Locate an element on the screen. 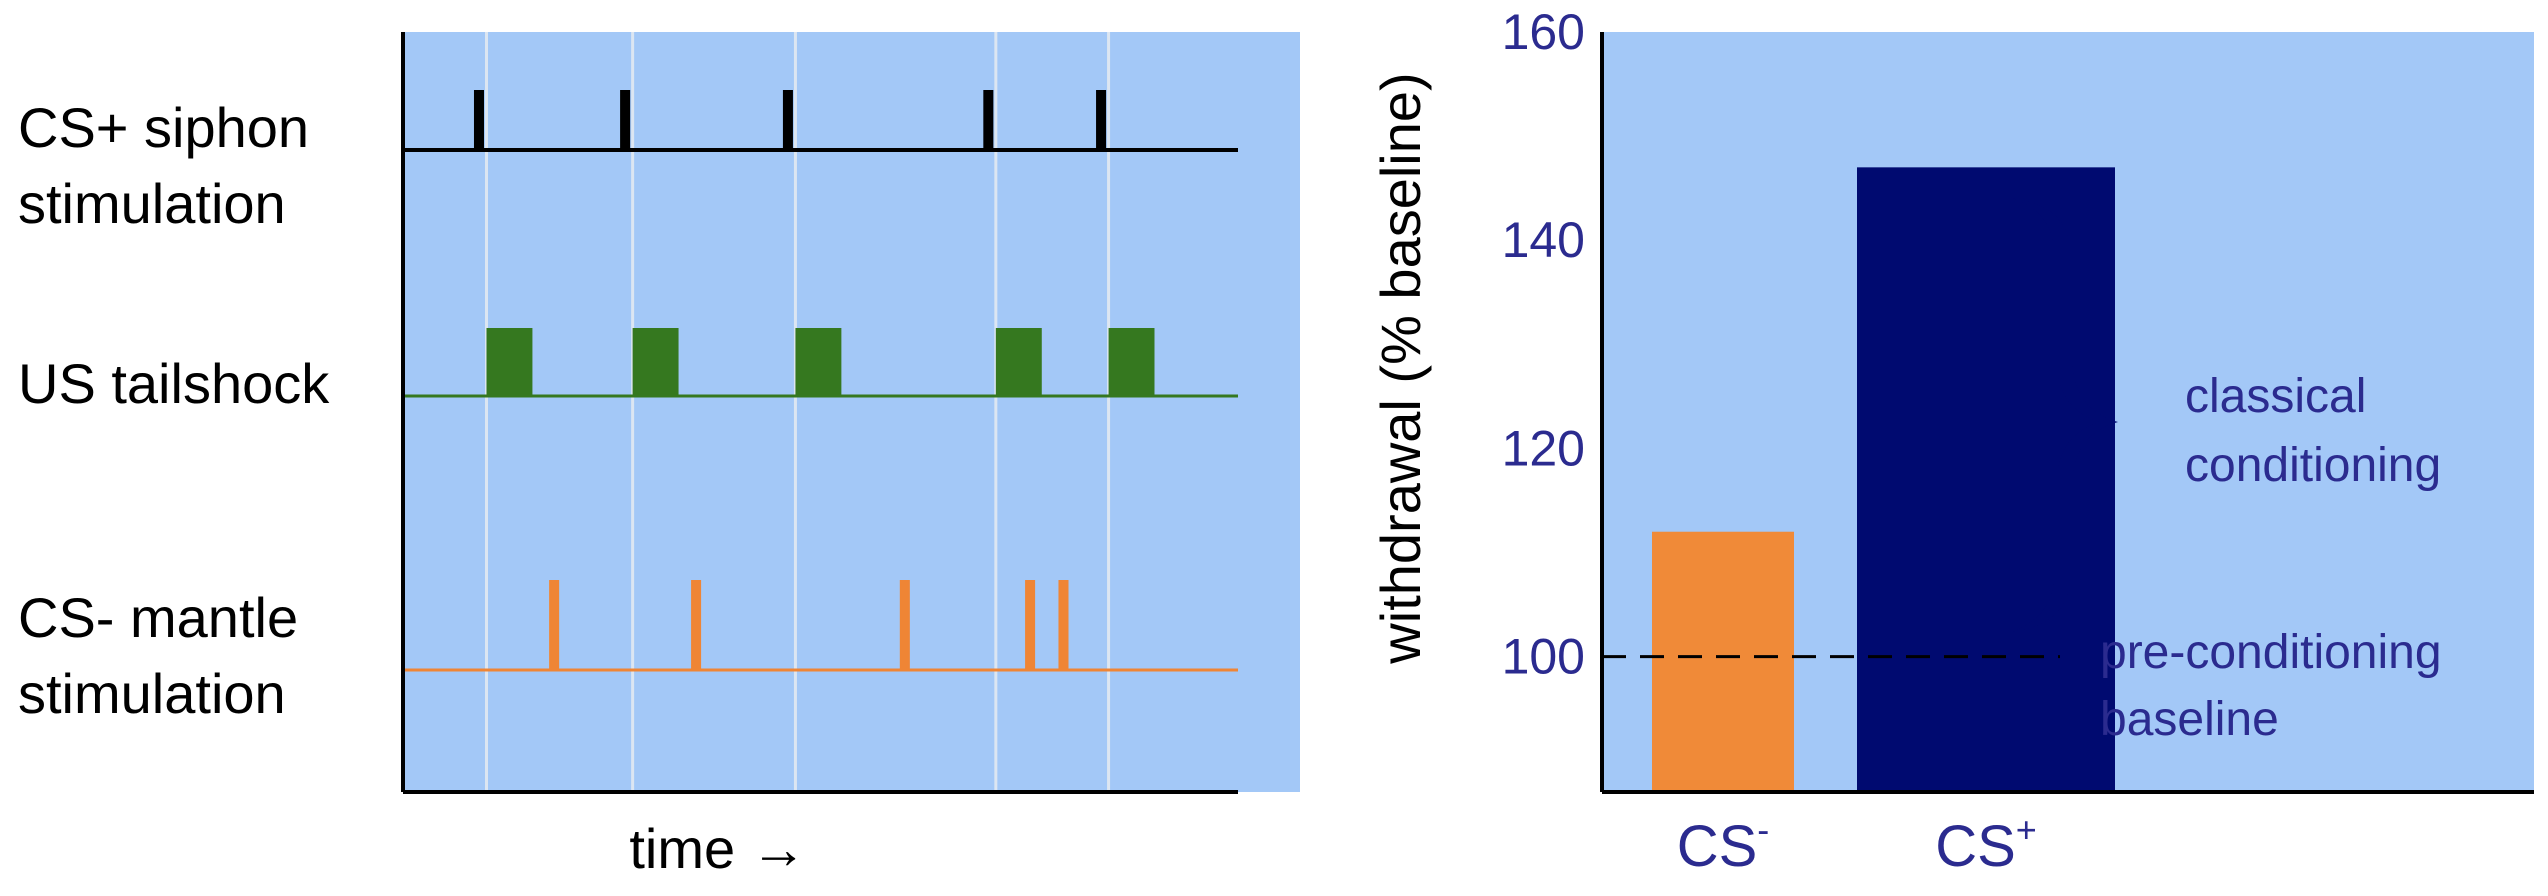 This screenshot has width=2548, height=896. row-label-us: US tailshock is located at coordinates (173, 384).